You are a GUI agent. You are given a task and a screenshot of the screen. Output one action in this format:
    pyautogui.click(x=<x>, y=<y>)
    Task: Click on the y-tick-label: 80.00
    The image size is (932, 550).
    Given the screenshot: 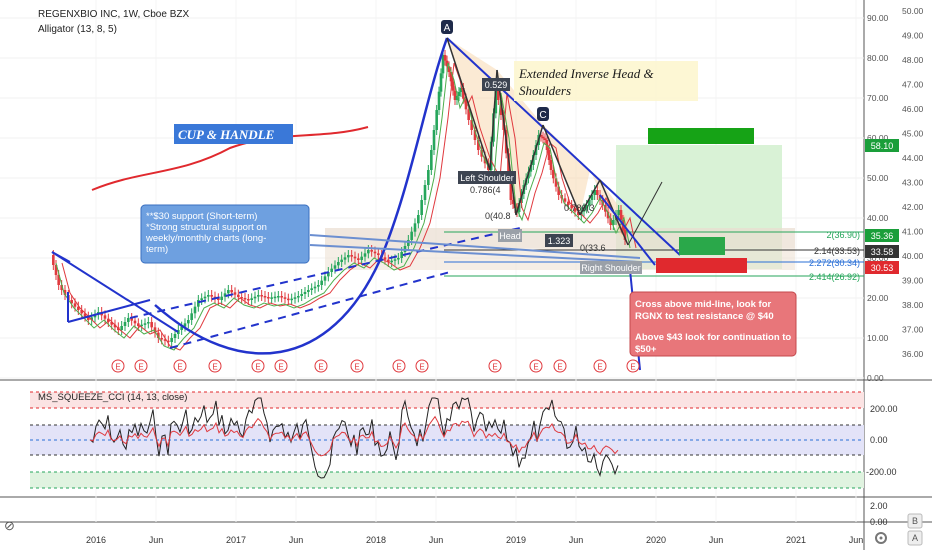 What is the action you would take?
    pyautogui.click(x=878, y=58)
    